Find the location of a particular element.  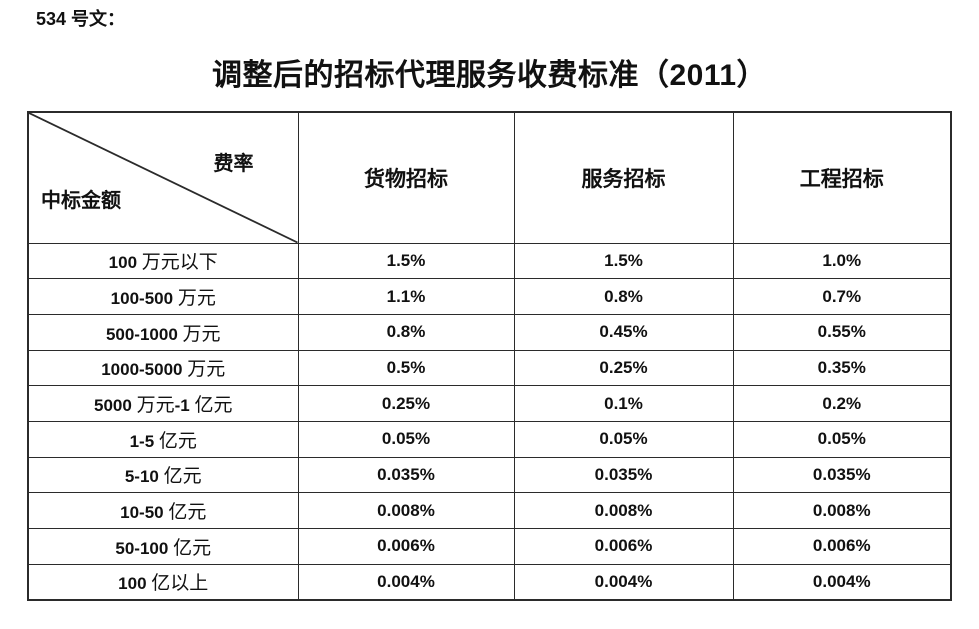

table-row: 50-100 亿元 0.006% 0.006% 0.006% is located at coordinates (489, 546).